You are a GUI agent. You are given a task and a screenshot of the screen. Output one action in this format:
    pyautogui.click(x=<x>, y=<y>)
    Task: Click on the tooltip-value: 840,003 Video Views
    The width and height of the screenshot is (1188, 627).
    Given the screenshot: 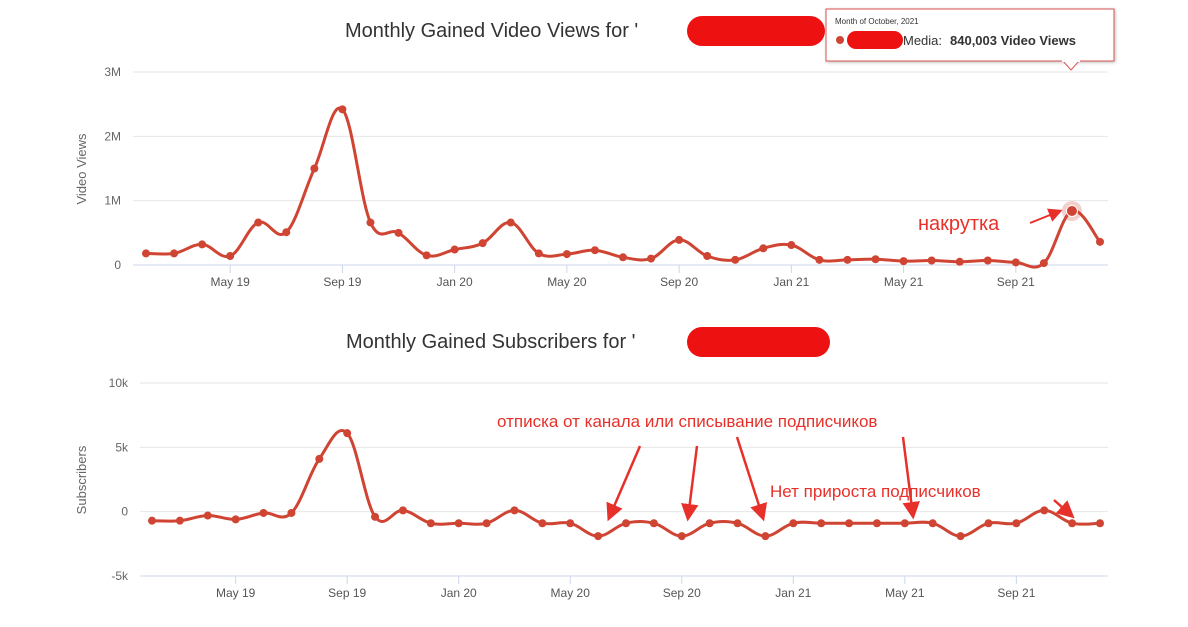 What is the action you would take?
    pyautogui.click(x=1013, y=40)
    